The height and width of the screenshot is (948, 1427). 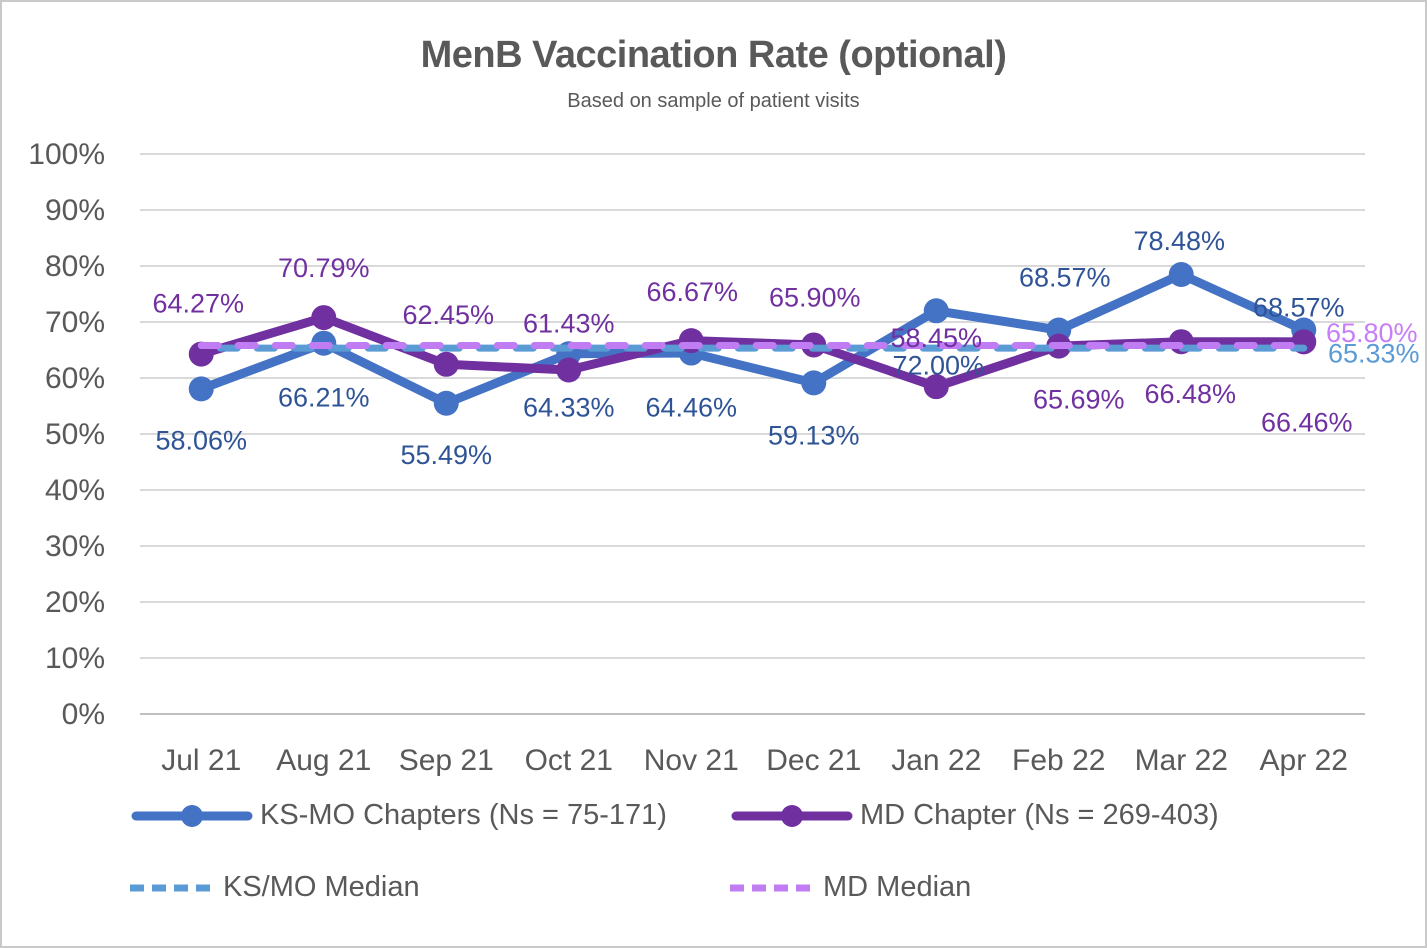 I want to click on x-axis-tick-label: Apr 22, so click(x=1304, y=760).